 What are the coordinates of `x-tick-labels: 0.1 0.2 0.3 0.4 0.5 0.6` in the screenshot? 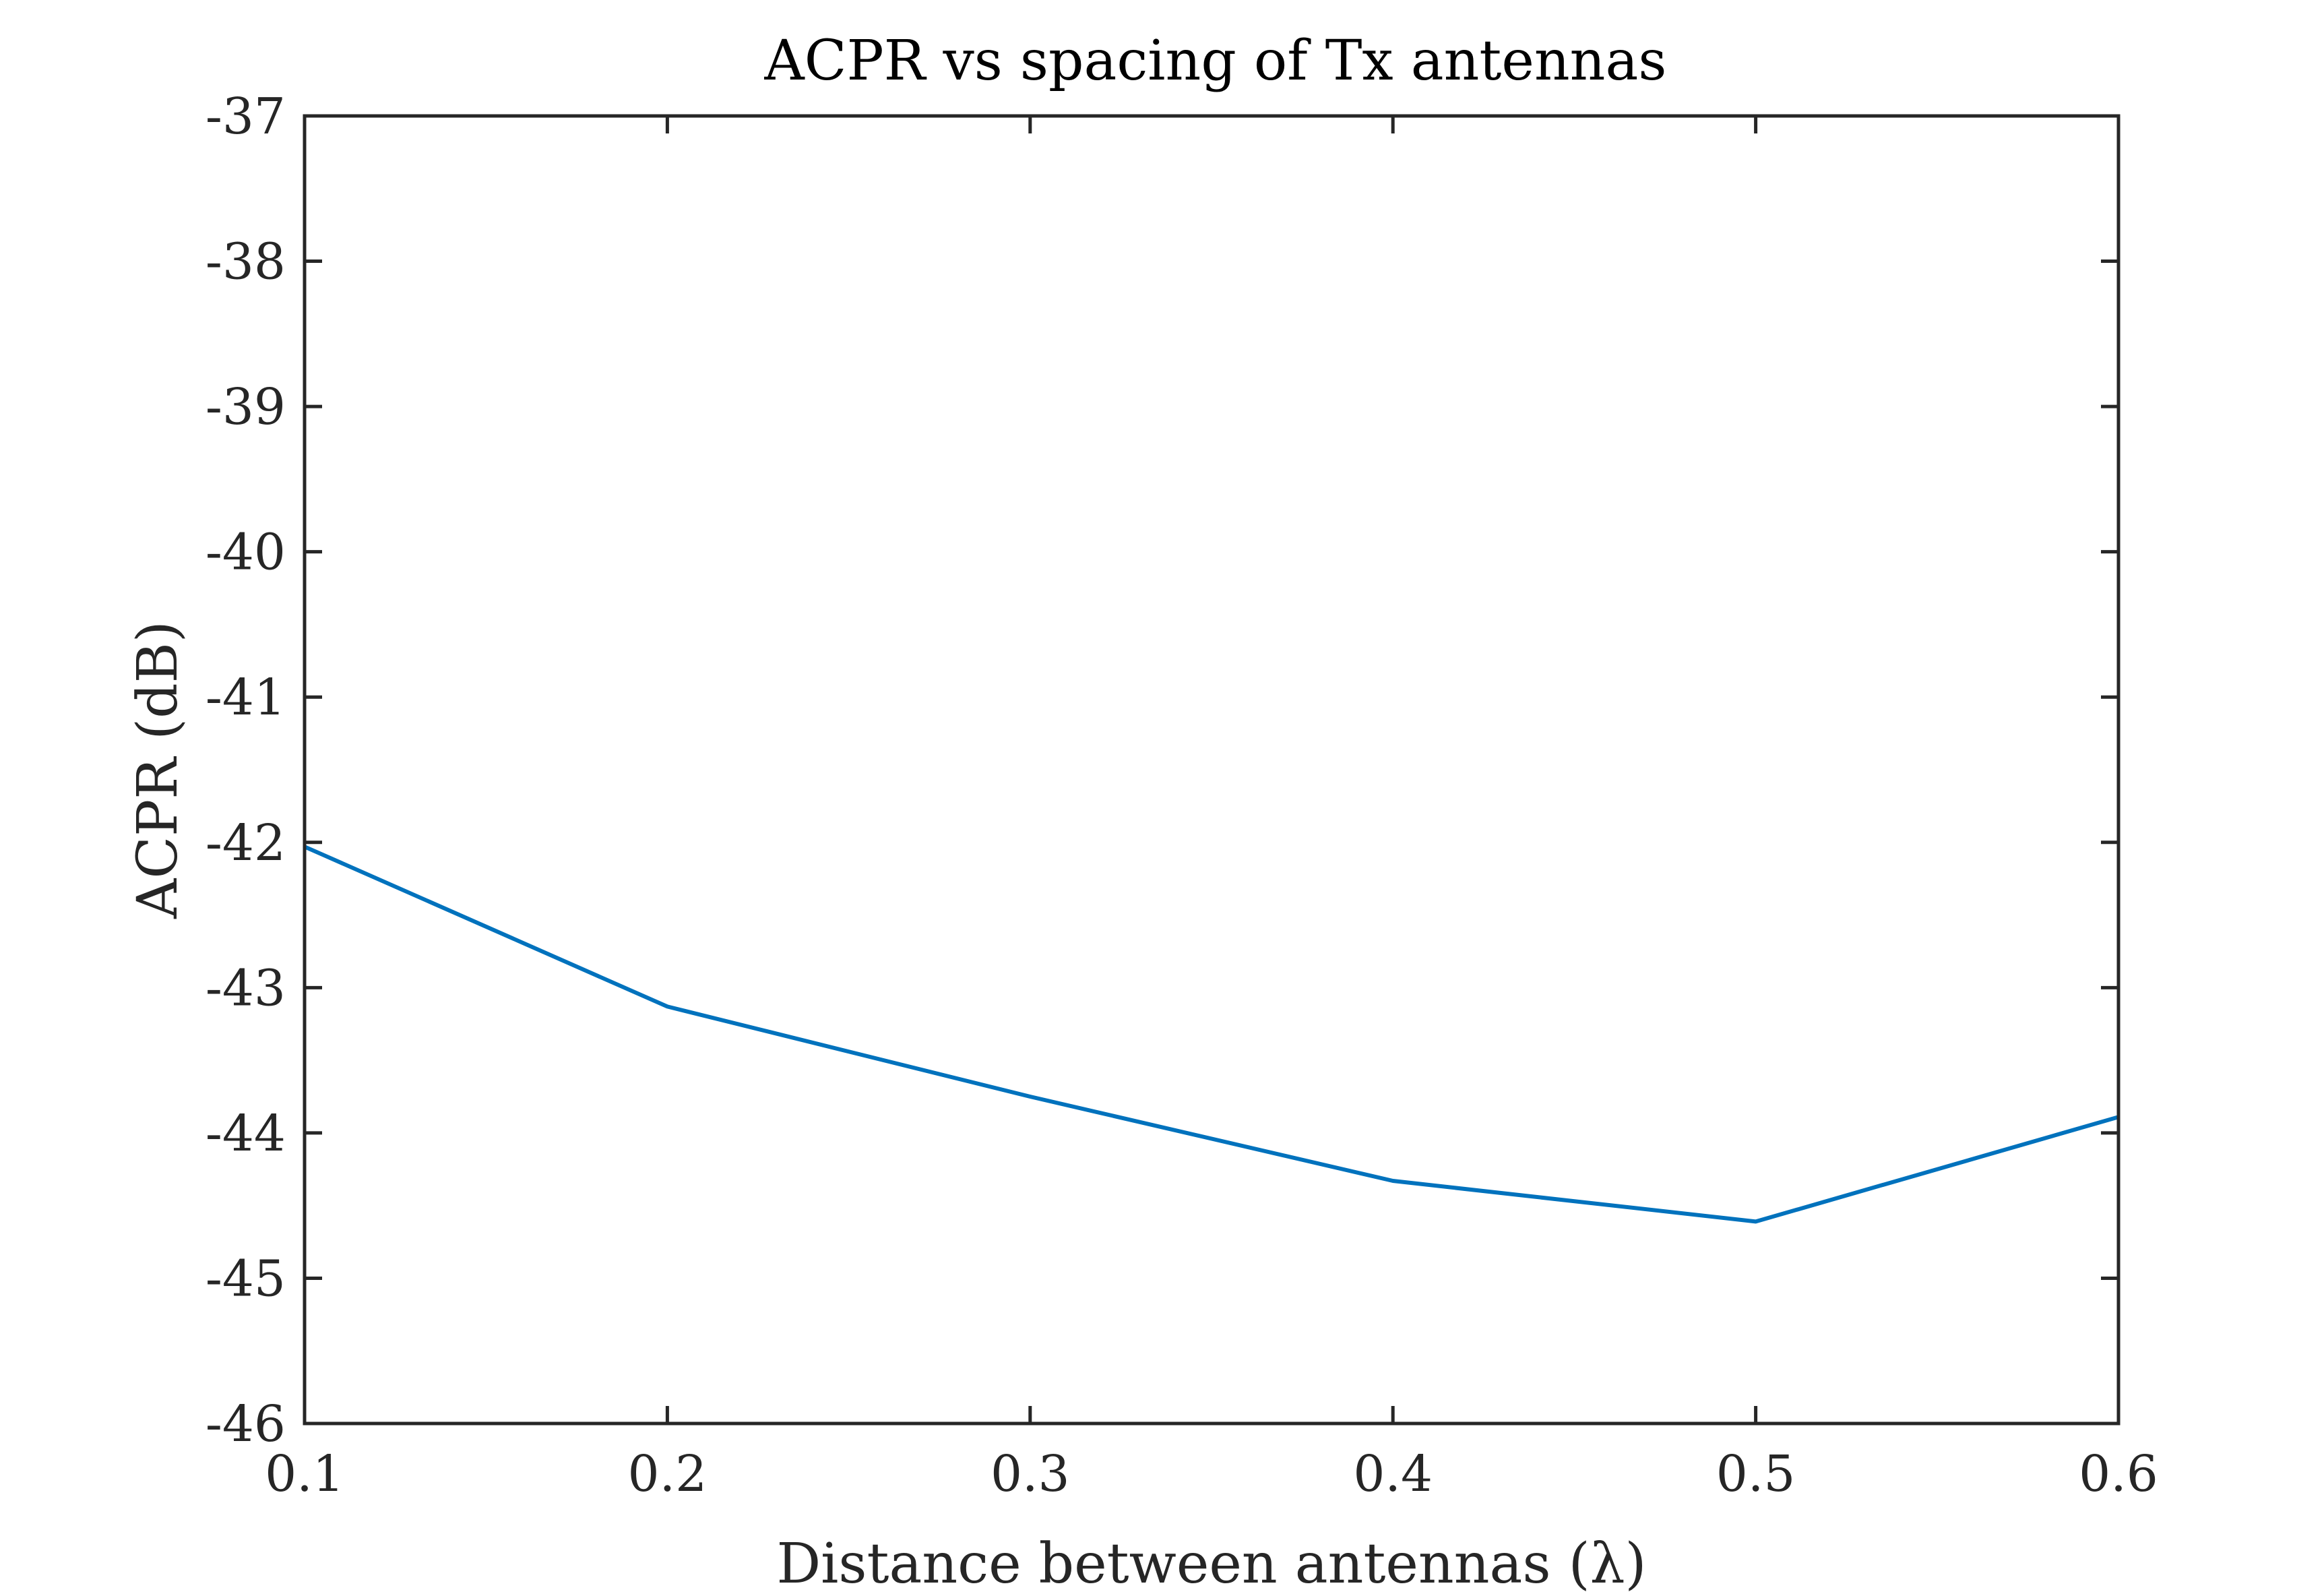 It's located at (1211, 1474).